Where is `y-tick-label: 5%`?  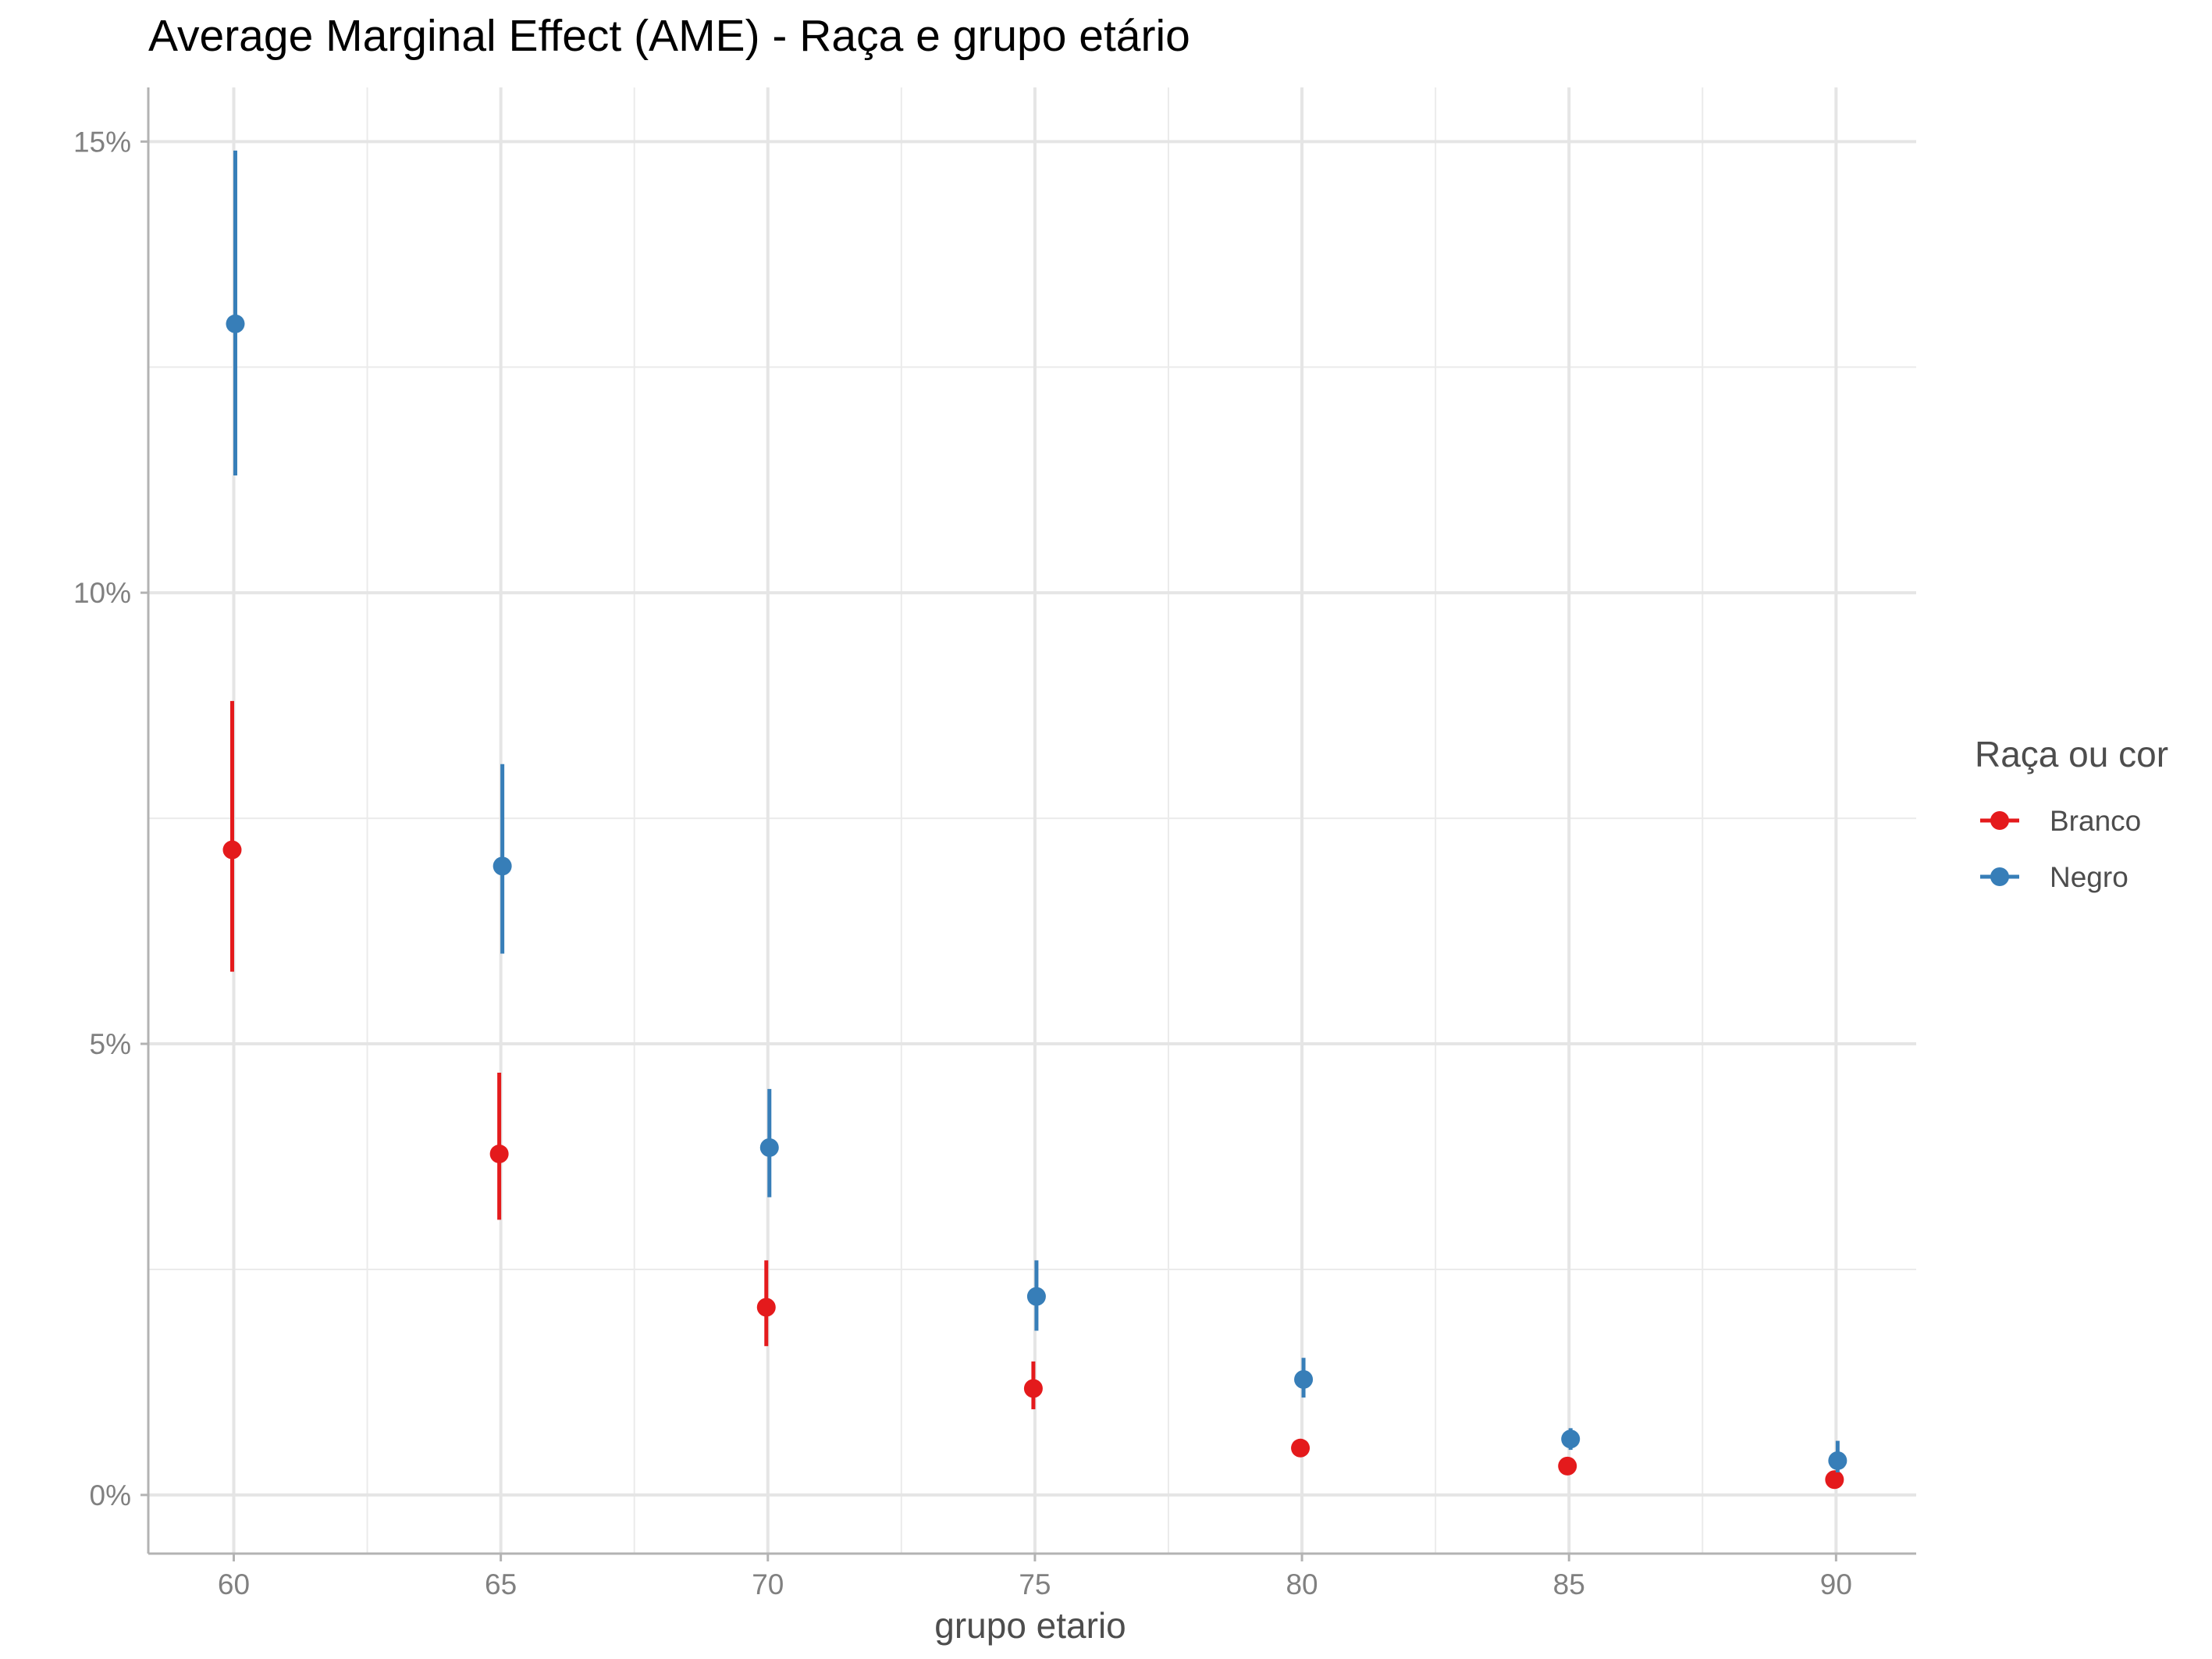 y-tick-label: 5% is located at coordinates (111, 1044).